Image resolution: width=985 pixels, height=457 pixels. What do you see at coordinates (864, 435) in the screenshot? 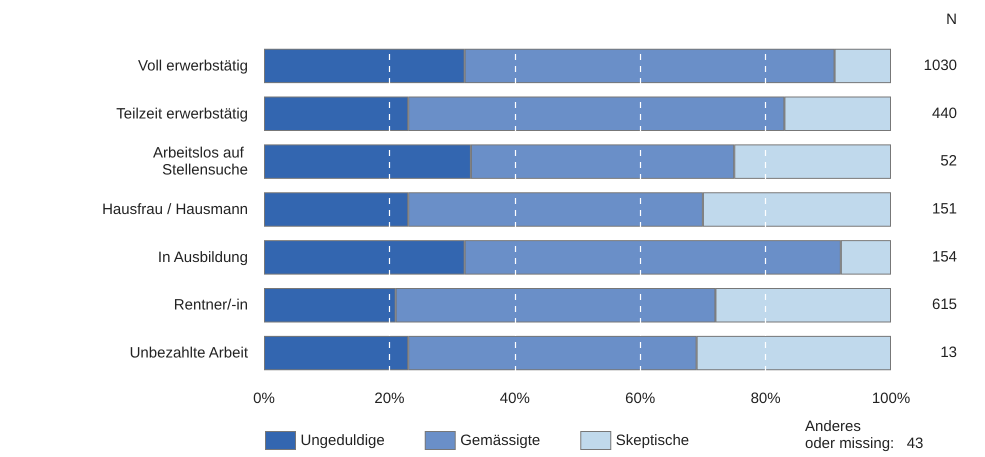
I see `text: Anderes oder missing: 43` at bounding box center [864, 435].